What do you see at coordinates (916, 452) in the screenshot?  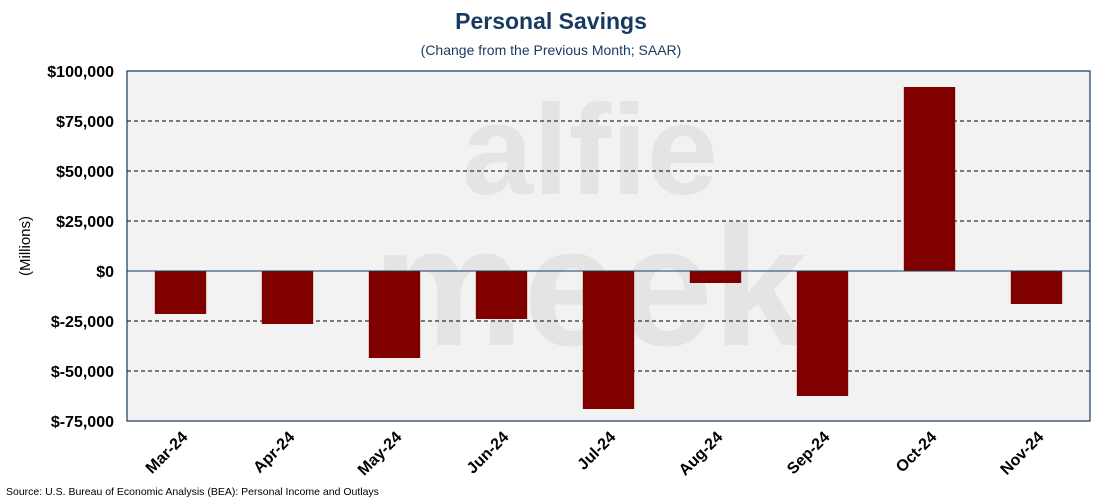 I see `x-tick-label: Oct-24` at bounding box center [916, 452].